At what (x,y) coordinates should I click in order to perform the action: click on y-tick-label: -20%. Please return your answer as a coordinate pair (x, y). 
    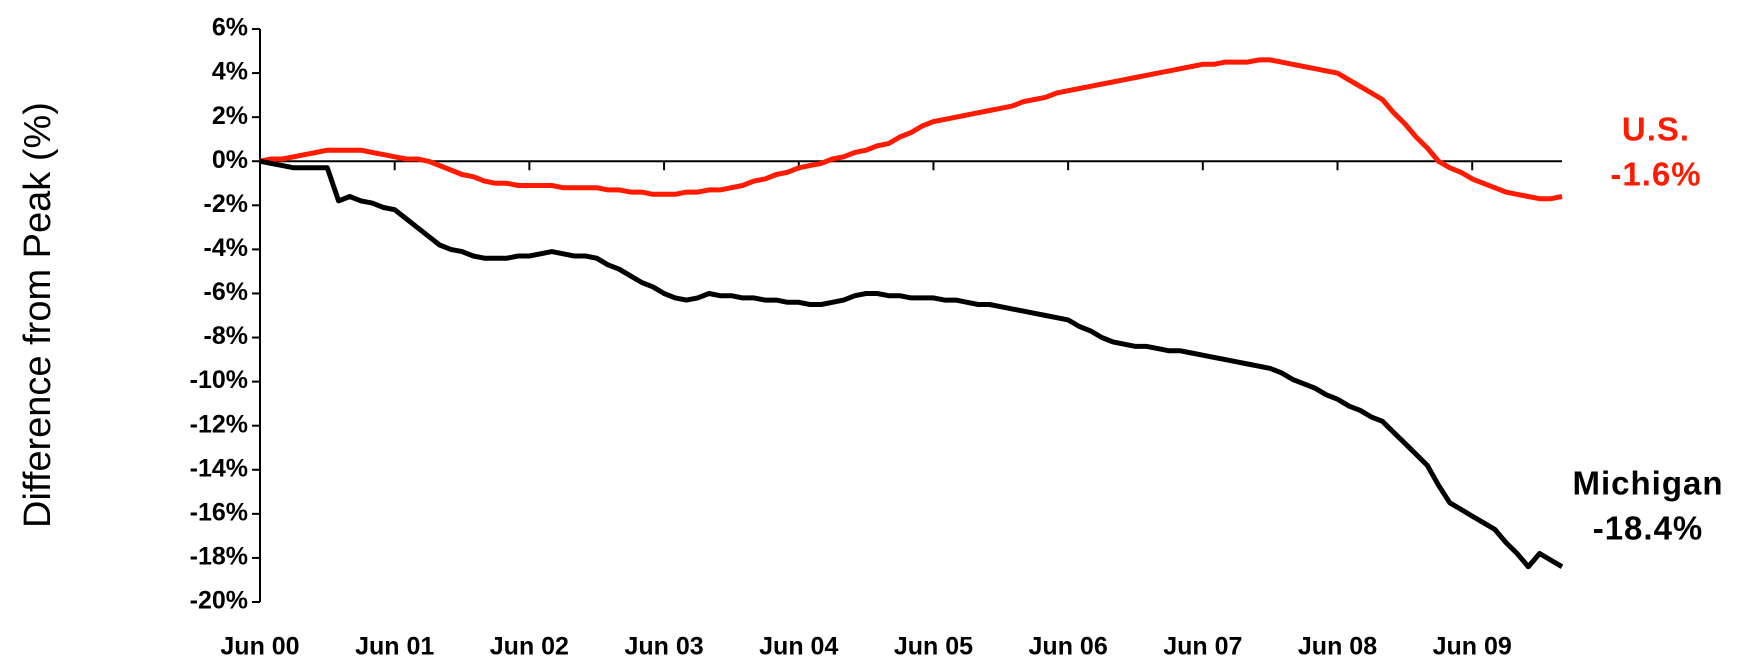
    Looking at the image, I should click on (219, 601).